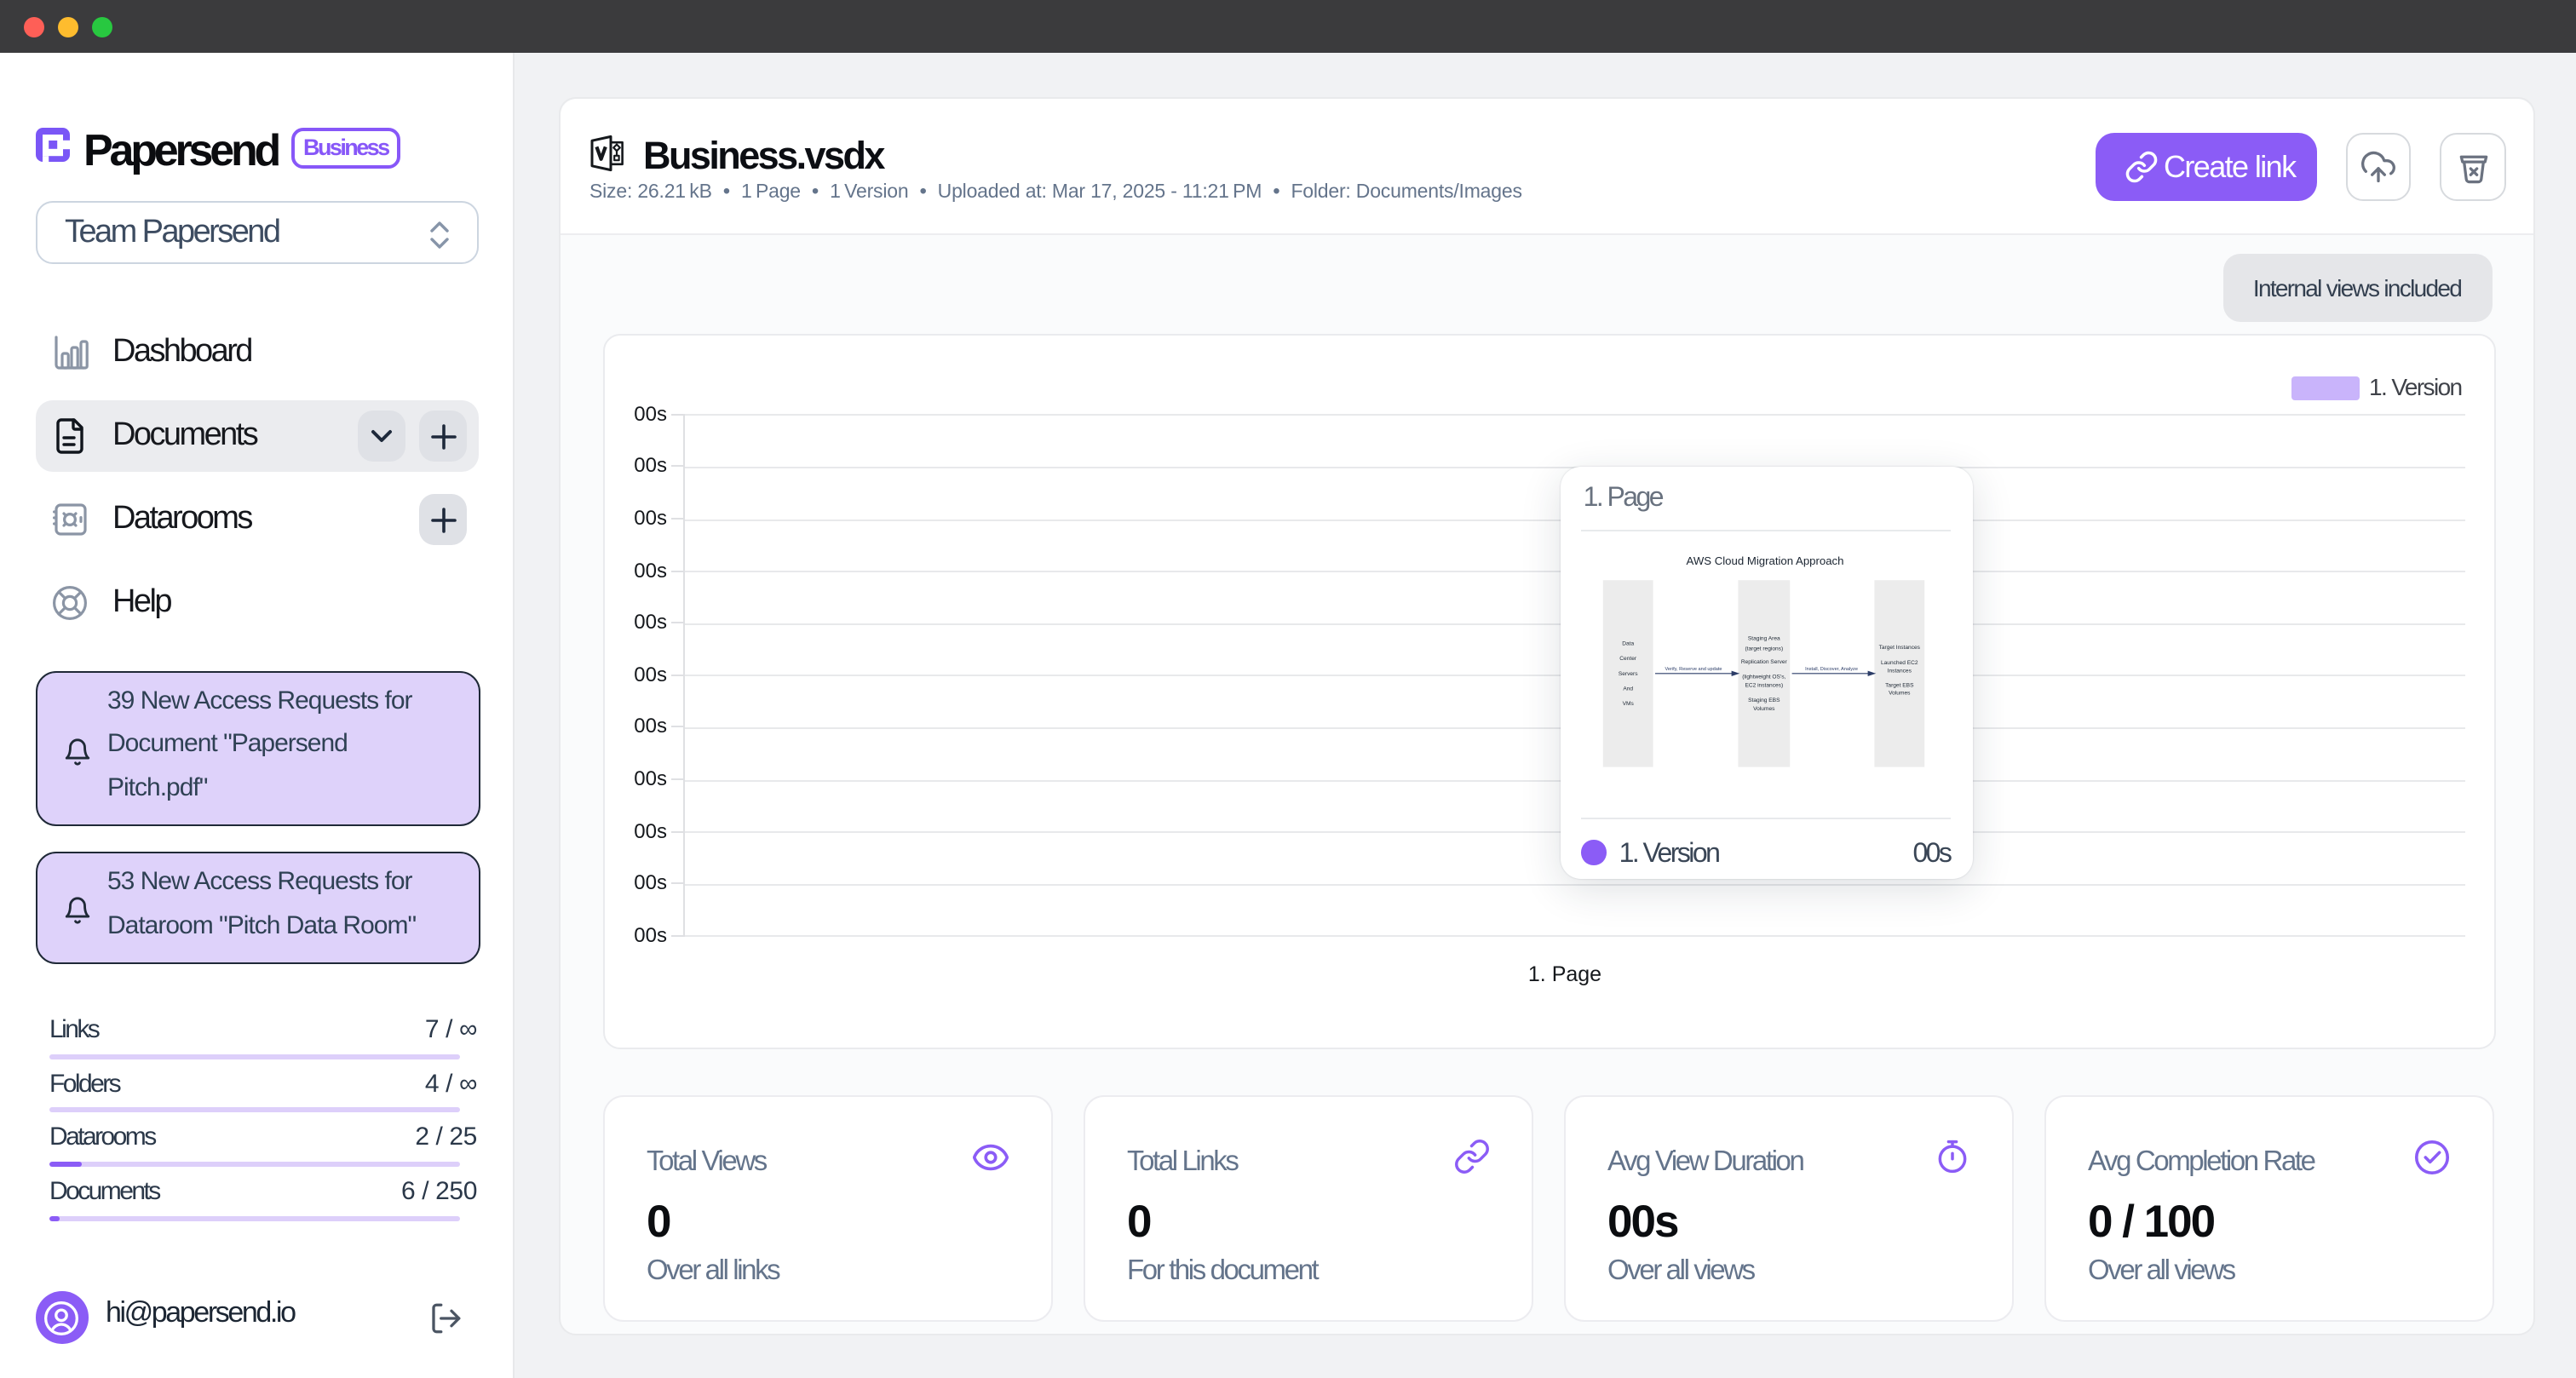 This screenshot has height=1378, width=2576. What do you see at coordinates (1766, 560) in the screenshot?
I see `svg-text: AWS Cloud Migration Approach` at bounding box center [1766, 560].